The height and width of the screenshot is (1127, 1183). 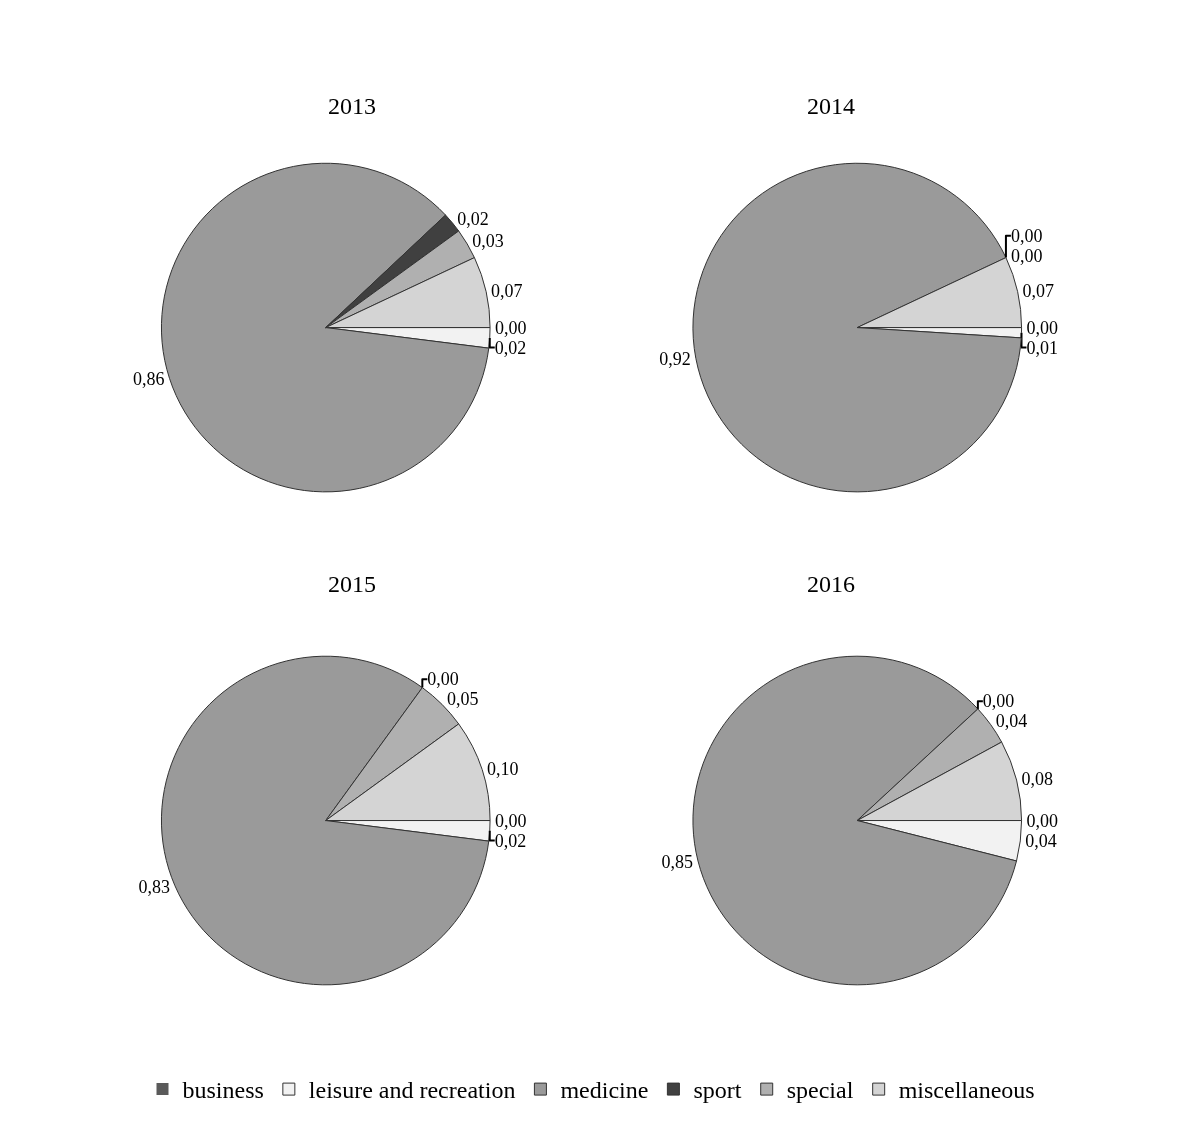 I want to click on data-label: 0,83, so click(x=154, y=887).